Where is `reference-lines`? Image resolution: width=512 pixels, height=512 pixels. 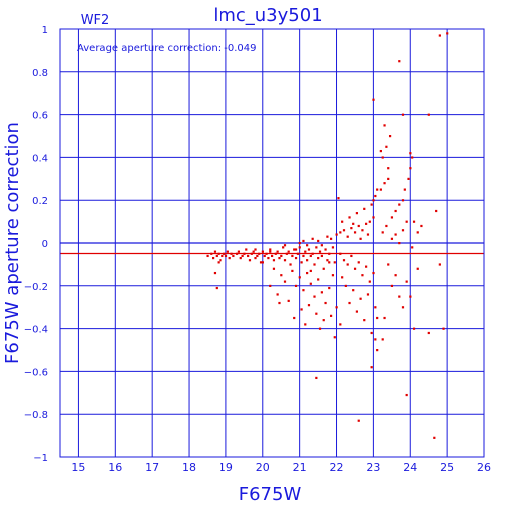
reference-lines is located at coordinates (272, 248).